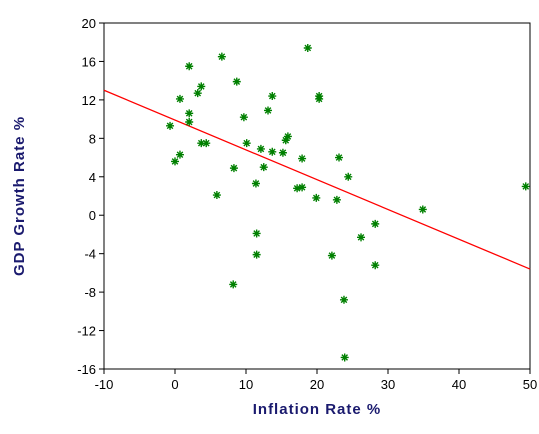 This screenshot has height=434, width=539. Describe the element at coordinates (90, 254) in the screenshot. I see `y-tick-label: -4` at that location.